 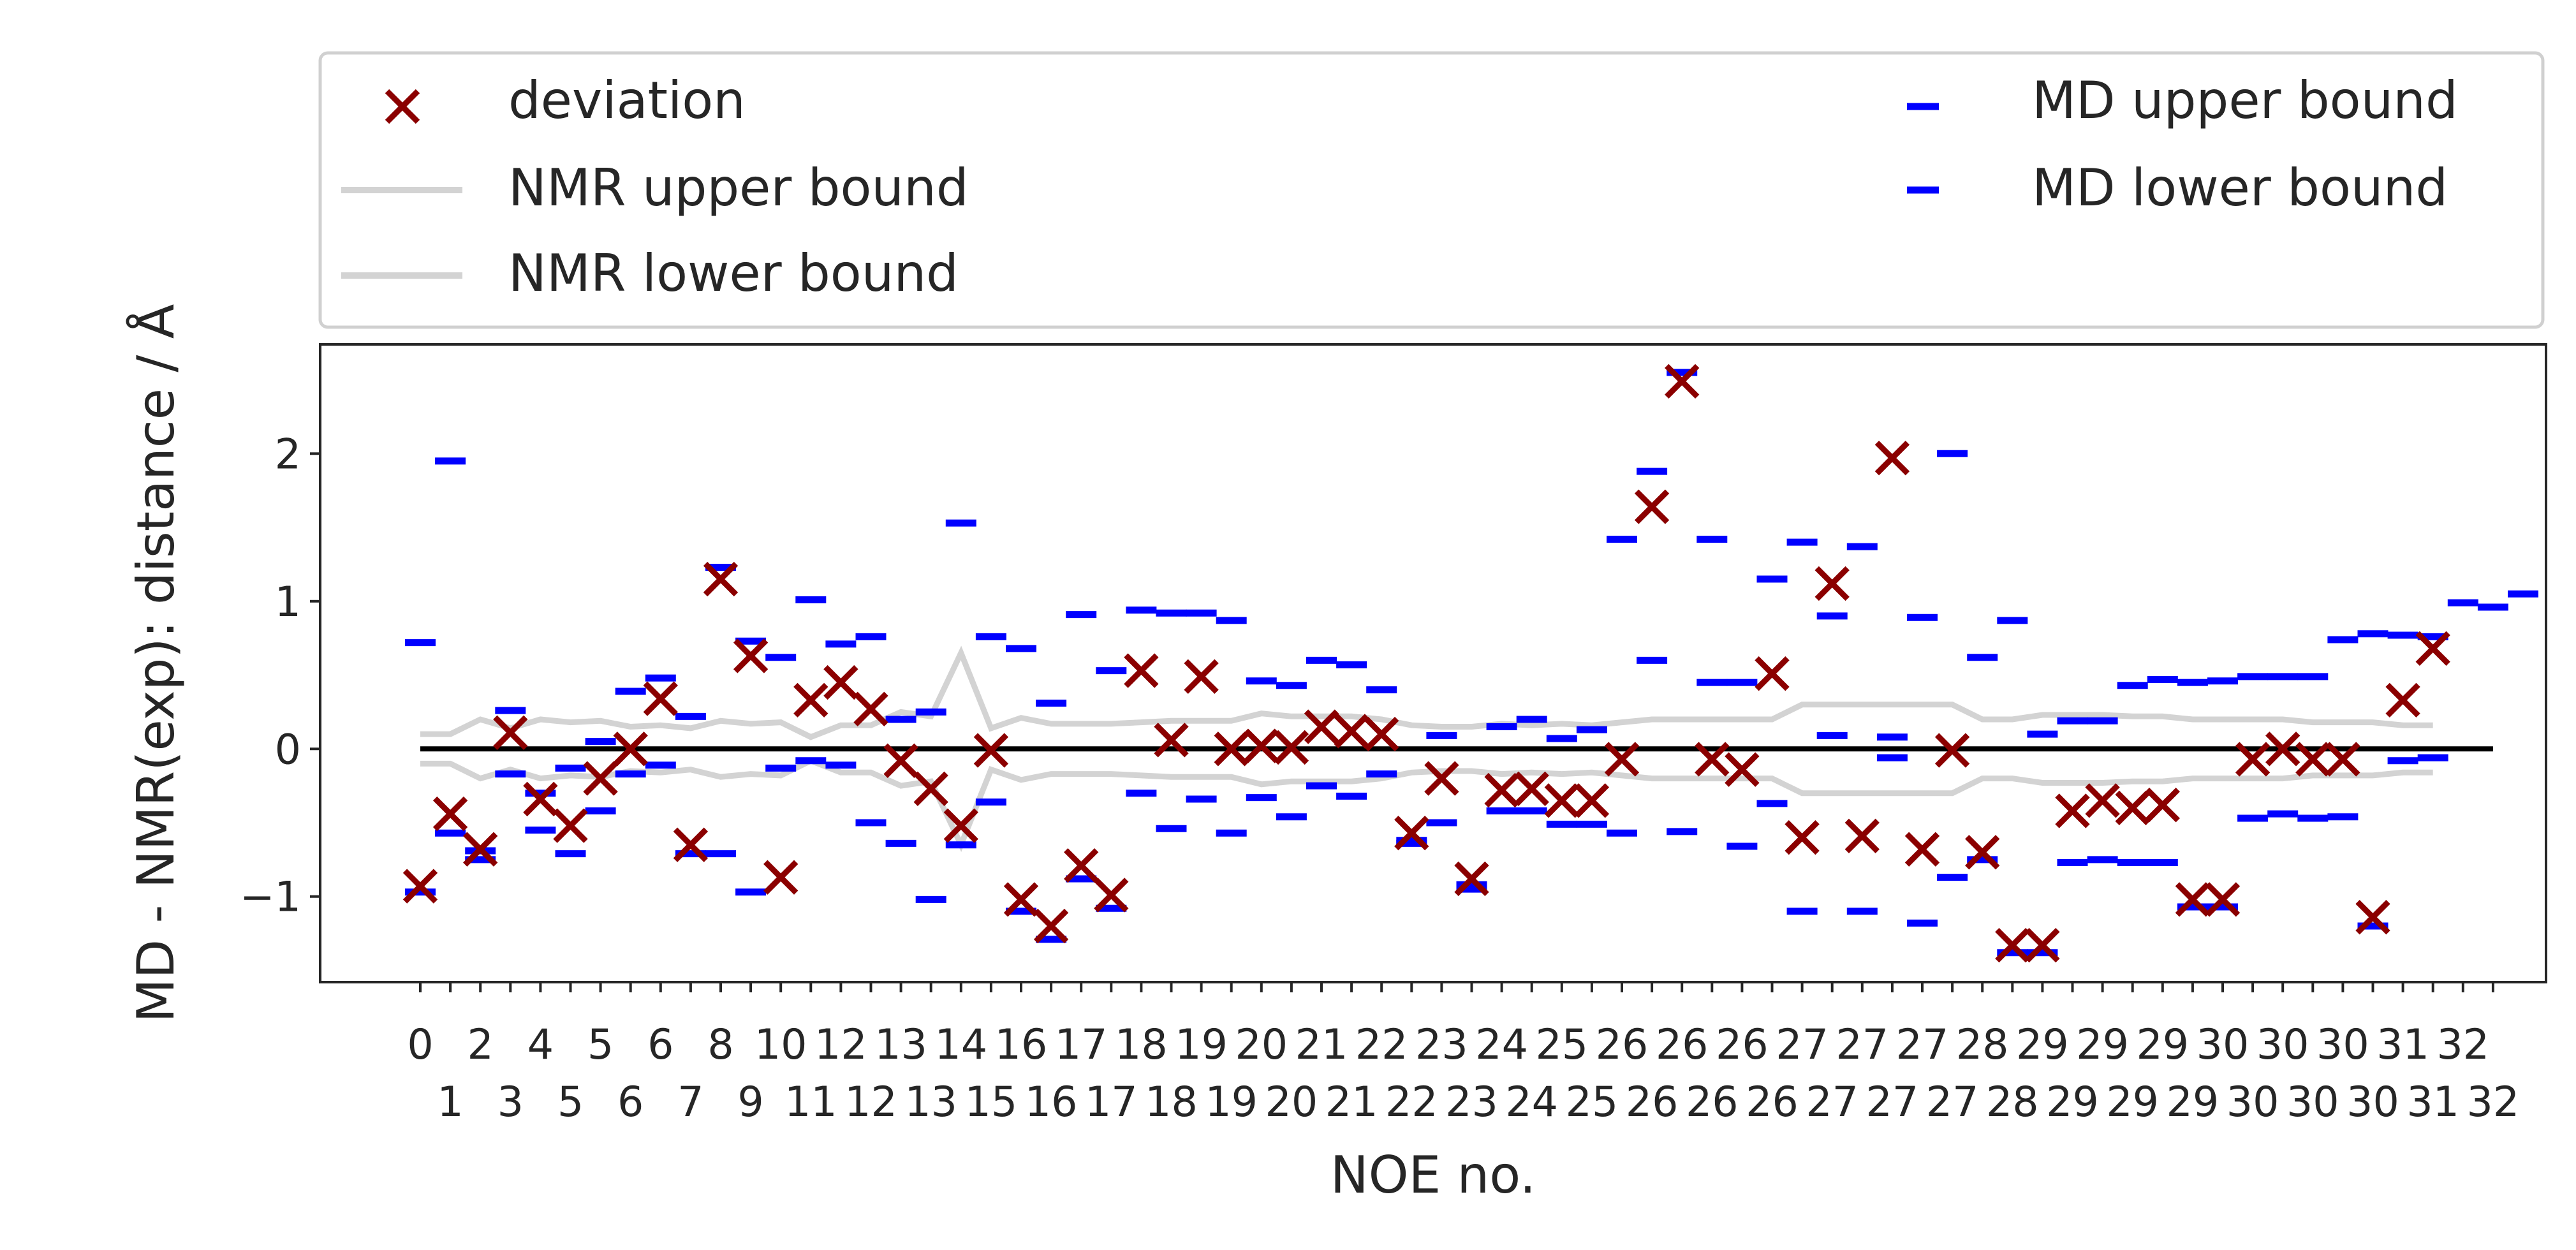 I want to click on x-tick-label: 5, so click(x=570, y=1102).